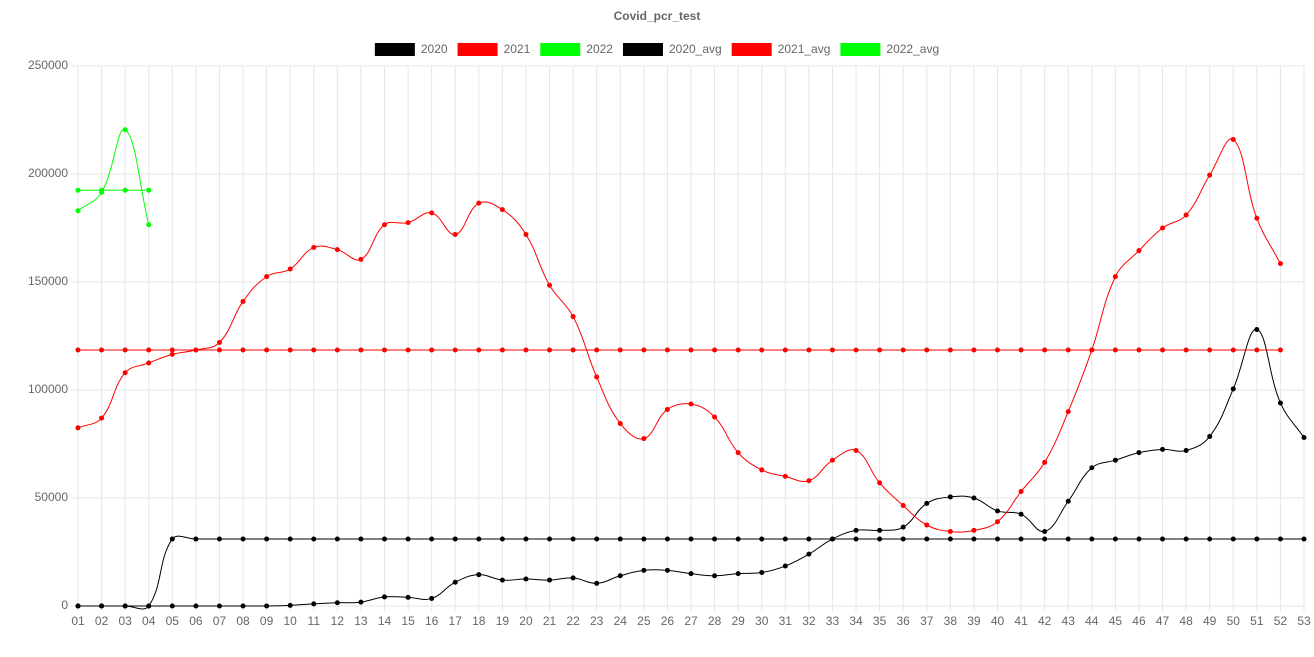 The image size is (1314, 657). What do you see at coordinates (657, 16) in the screenshot?
I see `chart-title: Covid_pcr_test` at bounding box center [657, 16].